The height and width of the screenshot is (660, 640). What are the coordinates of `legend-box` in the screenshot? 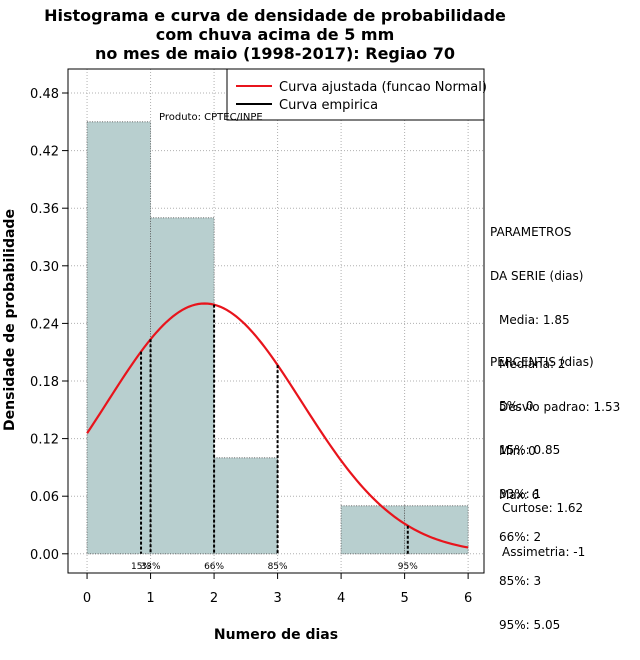 It's located at (355, 94).